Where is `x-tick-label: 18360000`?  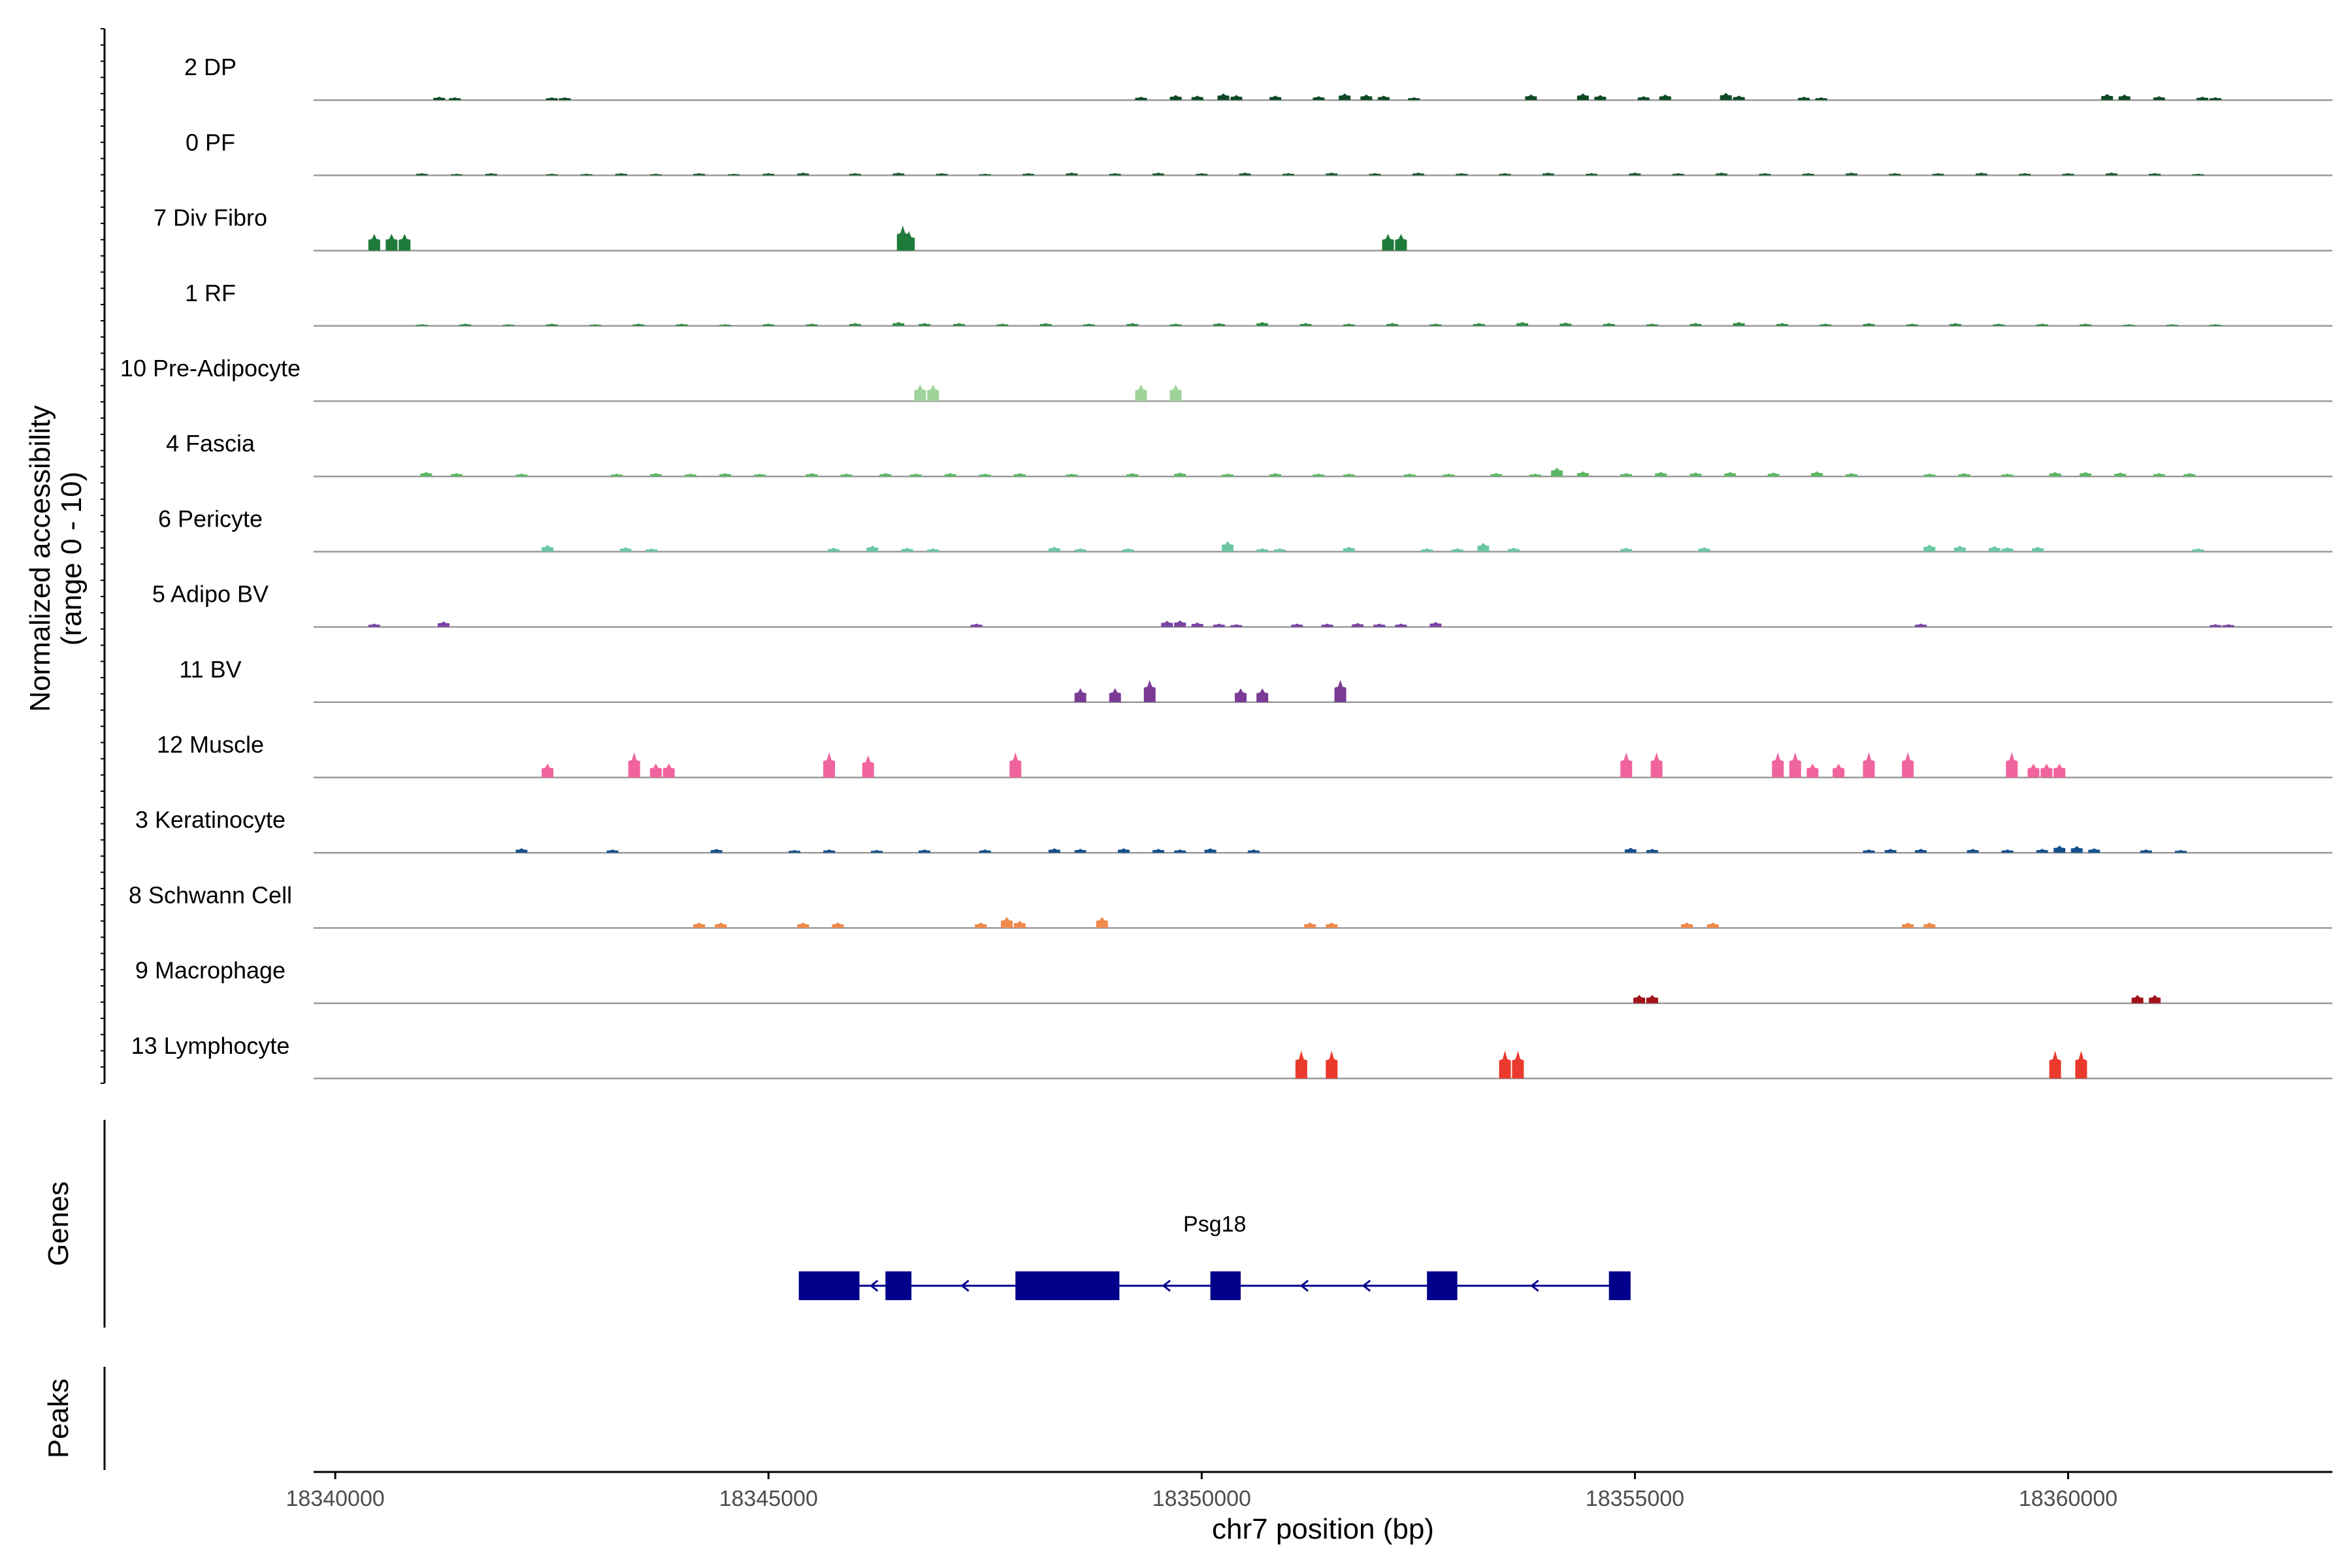 x-tick-label: 18360000 is located at coordinates (2068, 1498).